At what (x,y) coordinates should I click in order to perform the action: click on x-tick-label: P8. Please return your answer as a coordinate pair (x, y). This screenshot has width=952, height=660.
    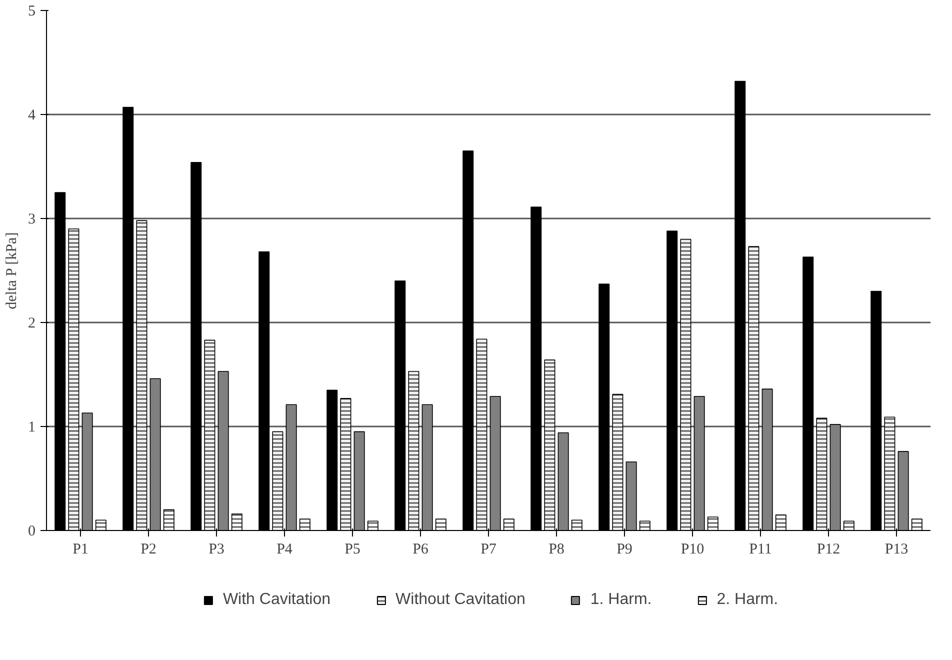
    Looking at the image, I should click on (556, 550).